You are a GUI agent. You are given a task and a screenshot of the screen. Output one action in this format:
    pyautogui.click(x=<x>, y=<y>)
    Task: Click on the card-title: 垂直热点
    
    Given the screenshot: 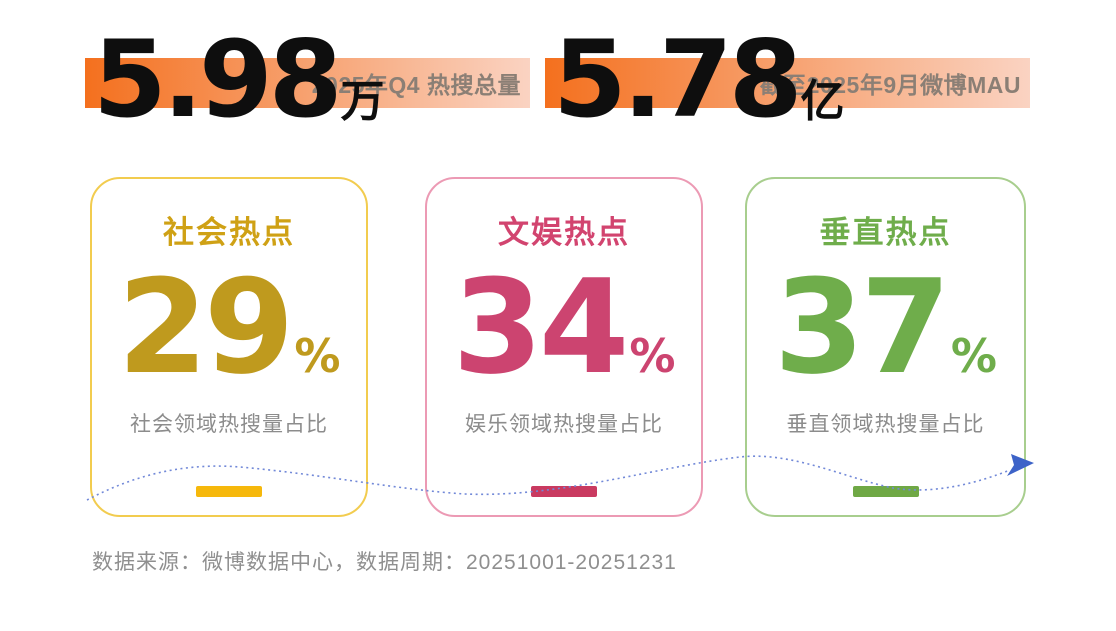 What is the action you would take?
    pyautogui.click(x=885, y=232)
    